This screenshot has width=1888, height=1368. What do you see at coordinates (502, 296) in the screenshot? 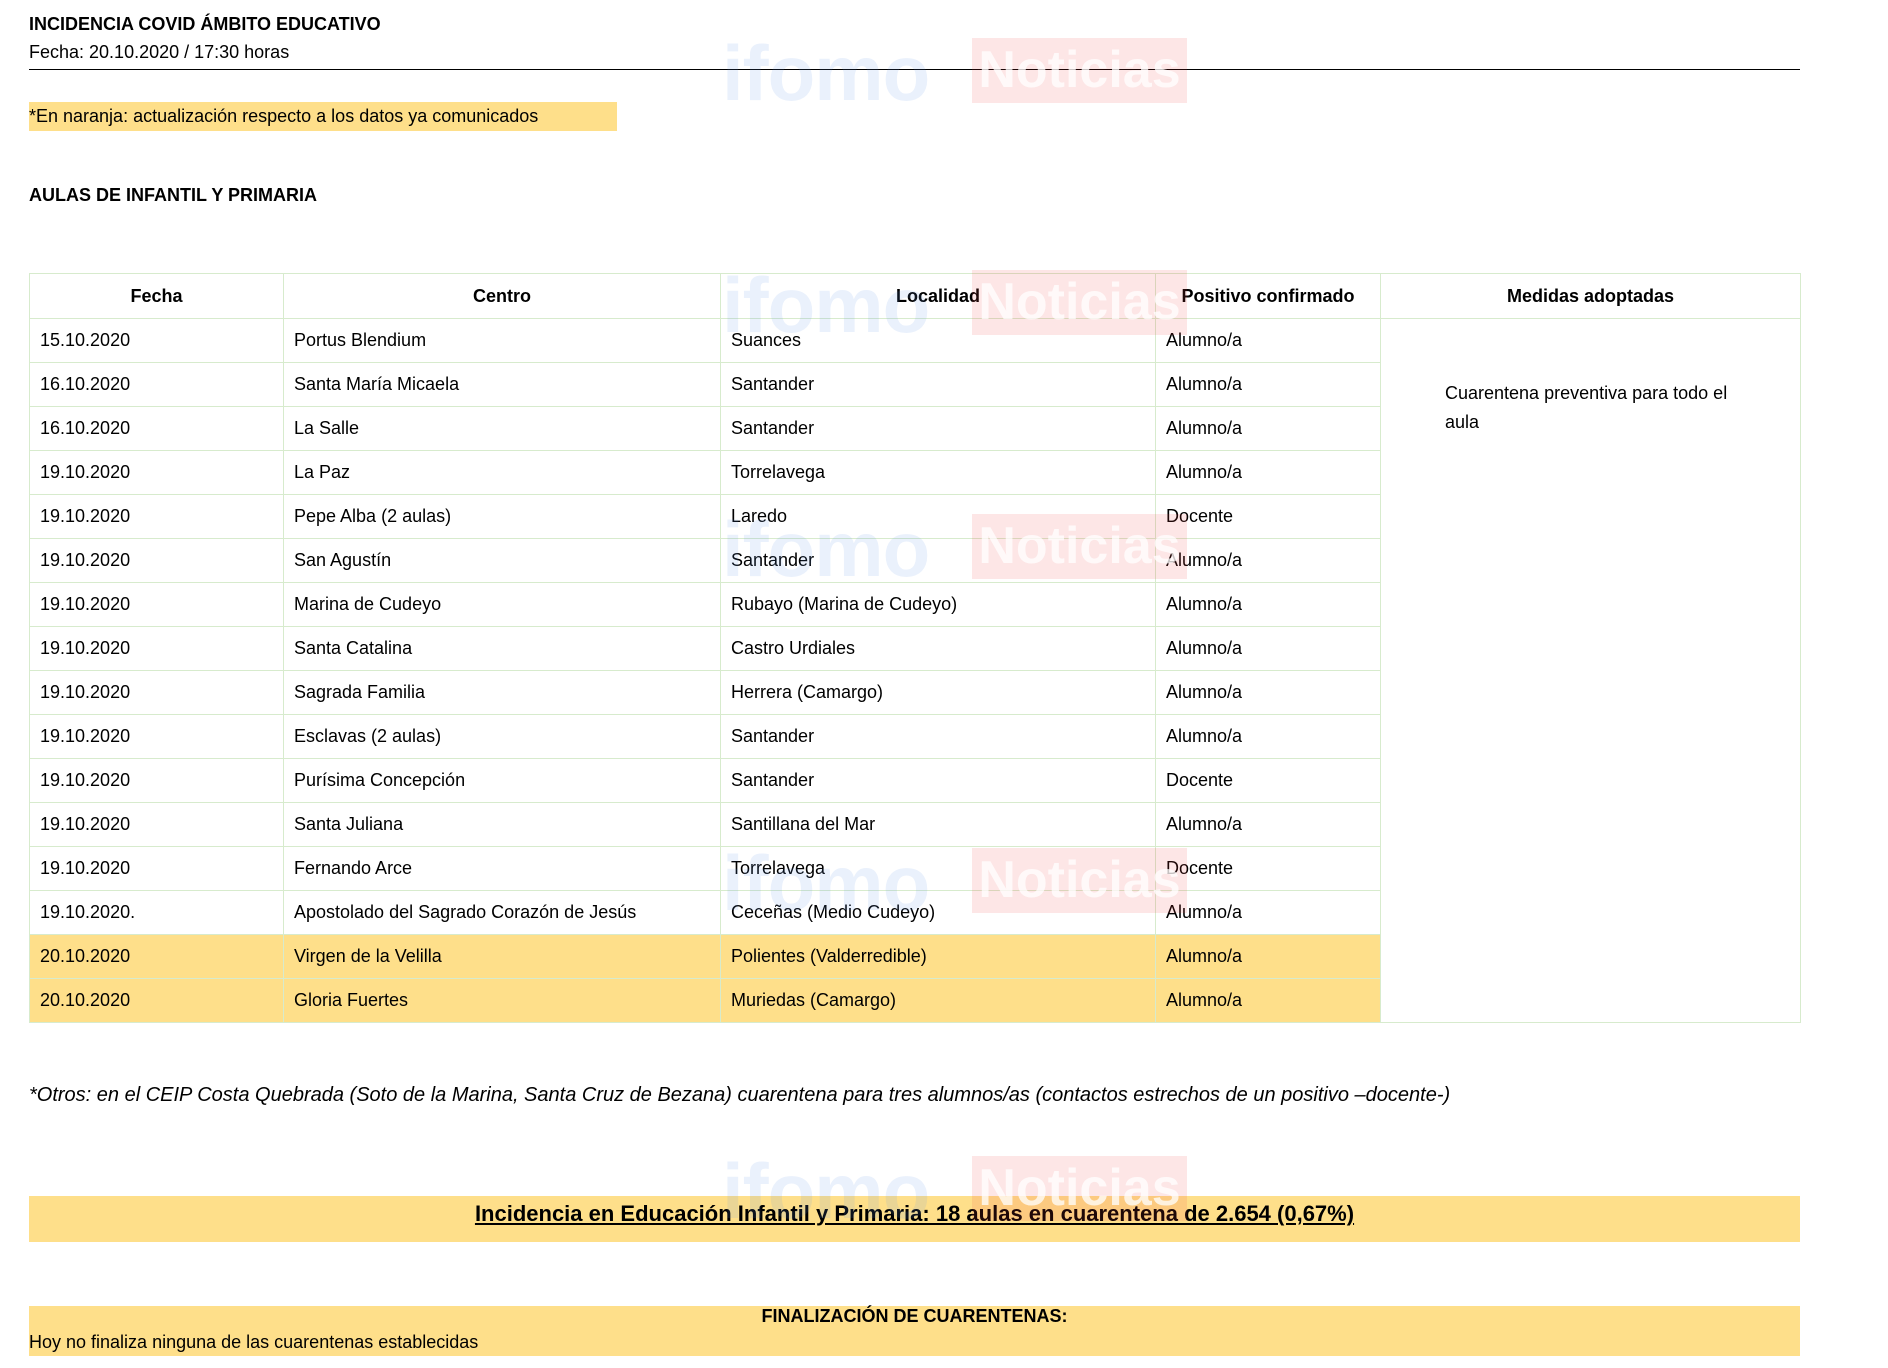
I see `column-header-centro: Centro` at bounding box center [502, 296].